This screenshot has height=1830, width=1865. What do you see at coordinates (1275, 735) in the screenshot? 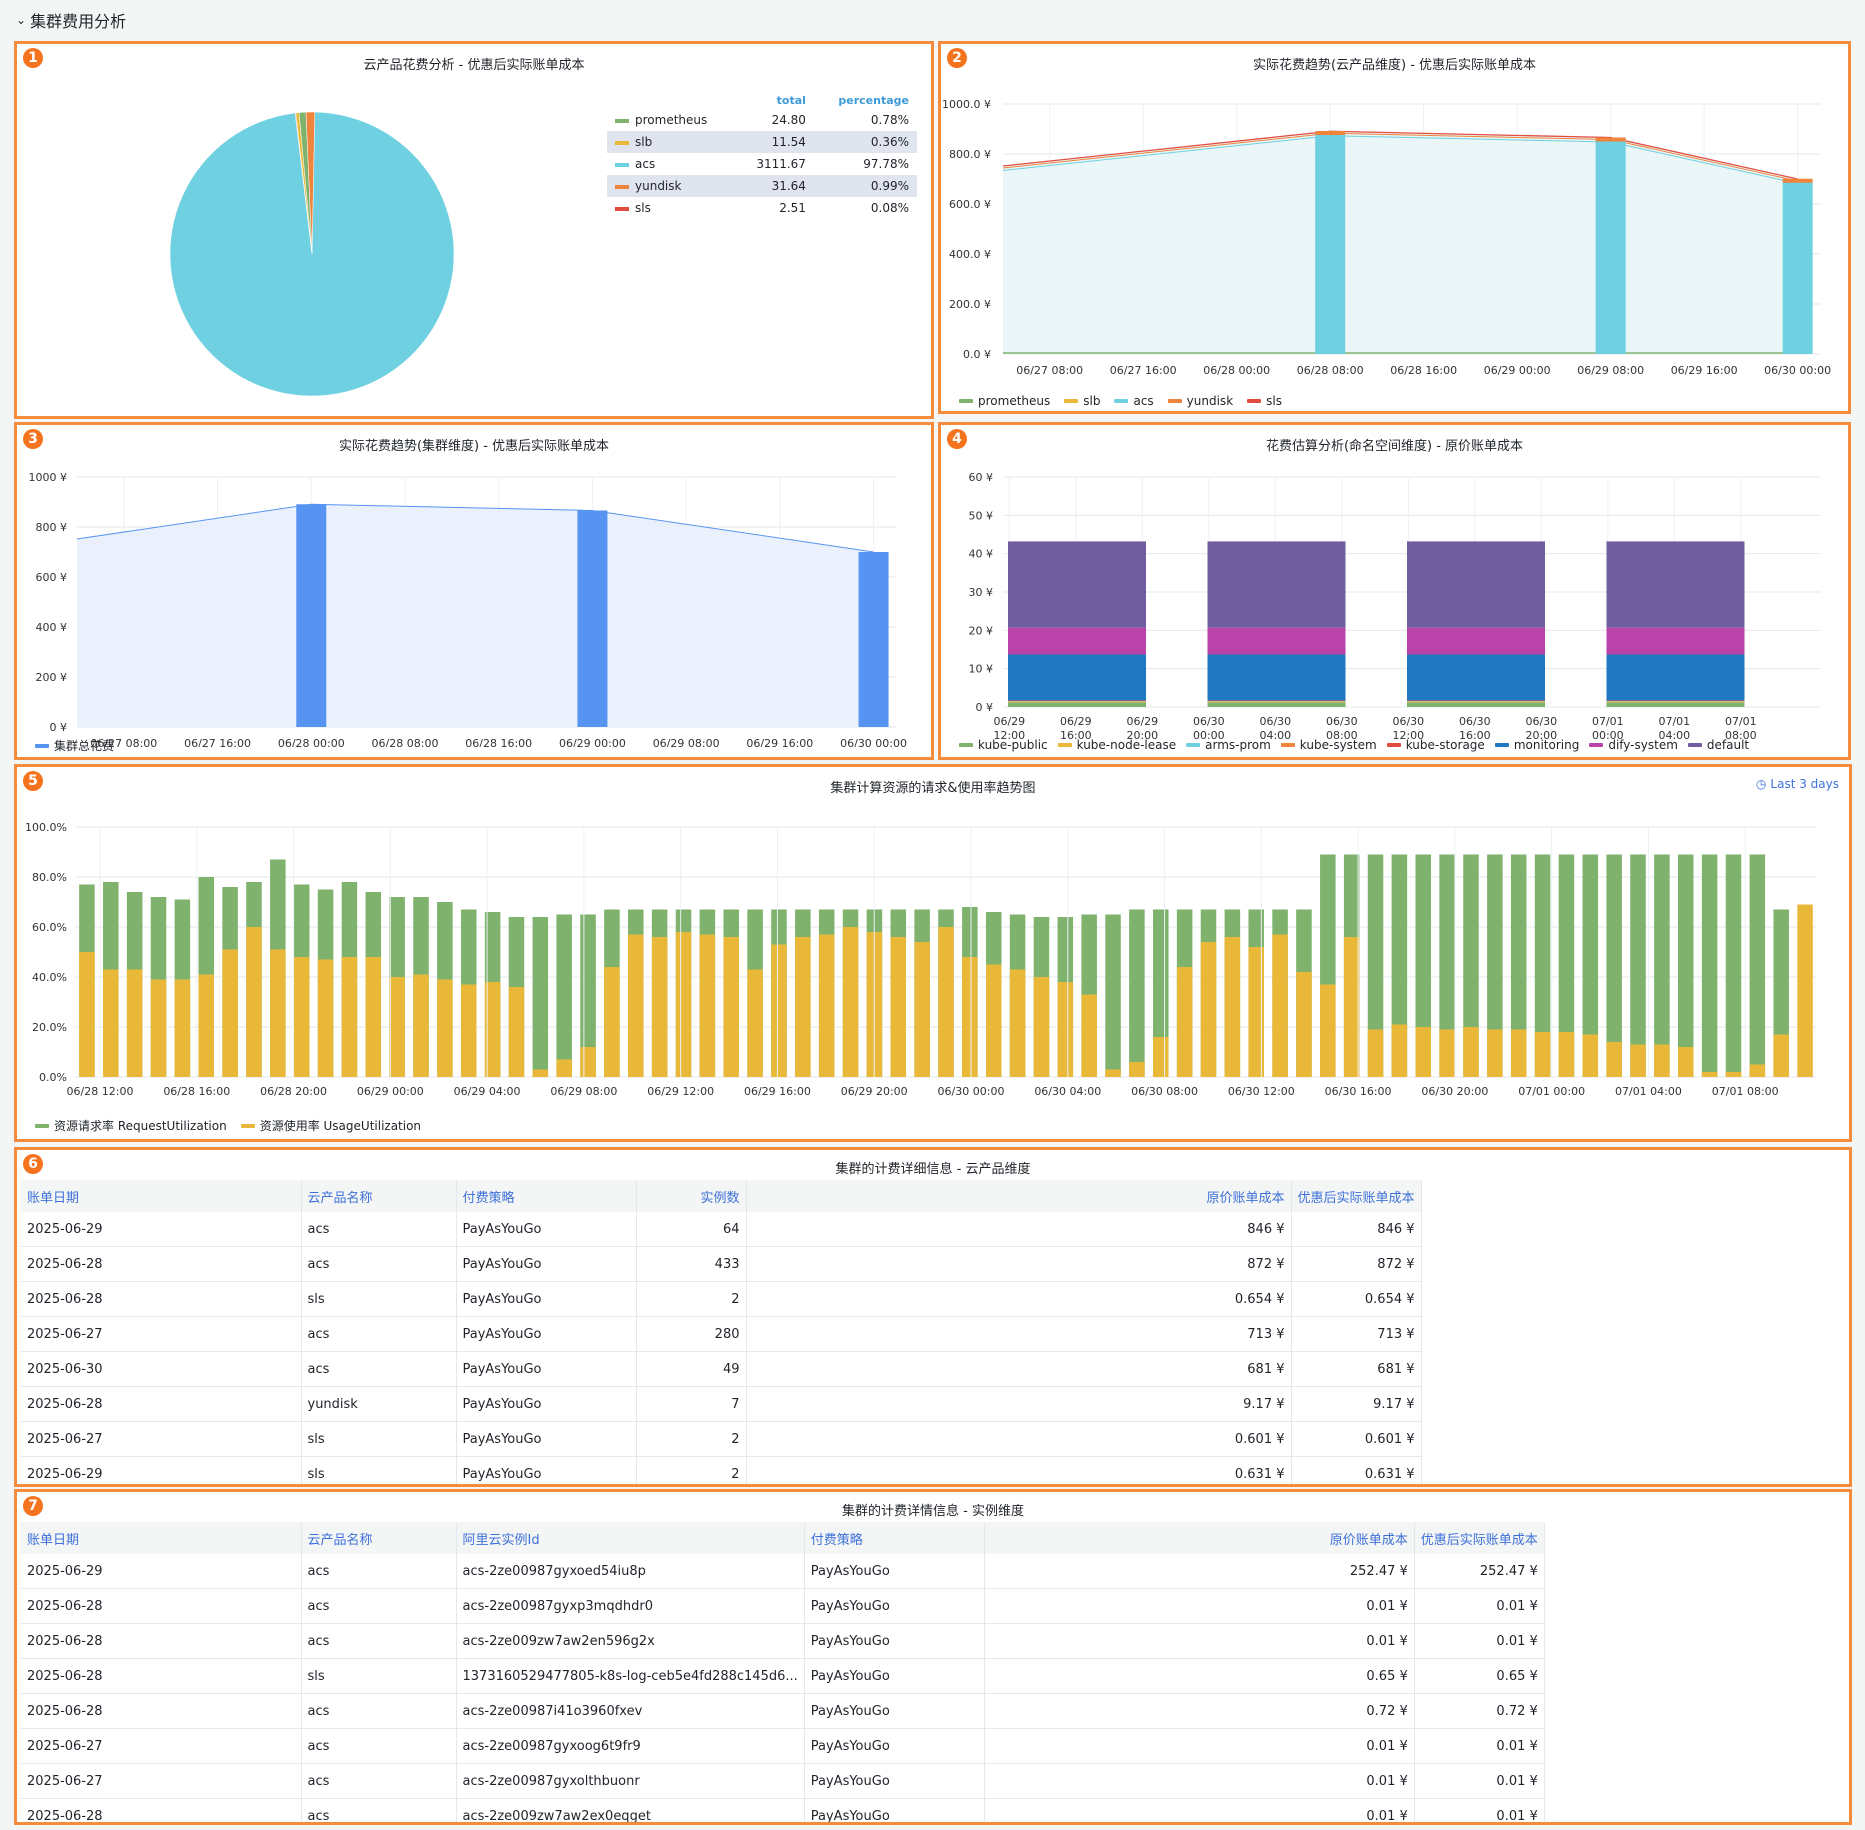
I see `x-tick-label: 04:00` at bounding box center [1275, 735].